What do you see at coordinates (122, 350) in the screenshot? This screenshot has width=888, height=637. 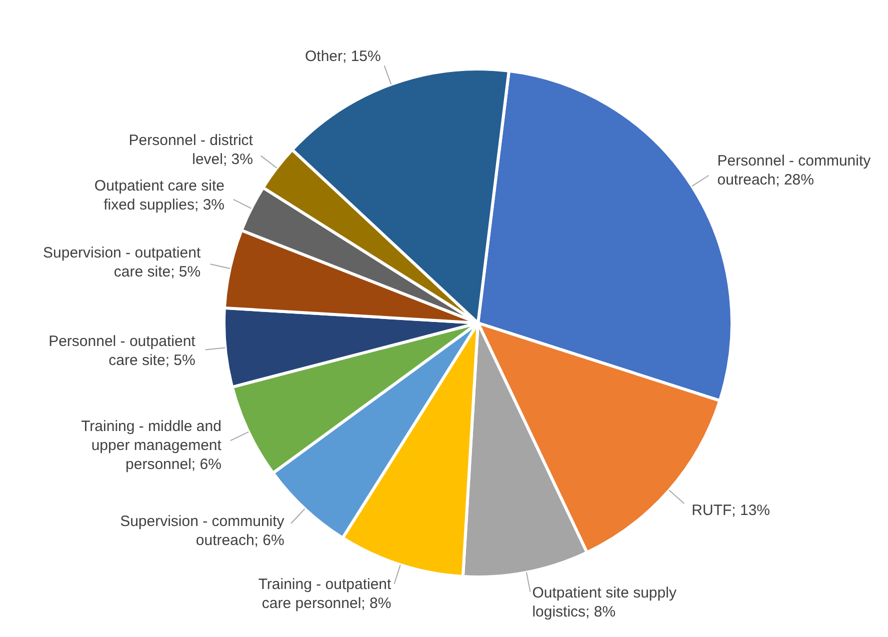 I see `slice-label: Personnel - outpatient care site; 5%` at bounding box center [122, 350].